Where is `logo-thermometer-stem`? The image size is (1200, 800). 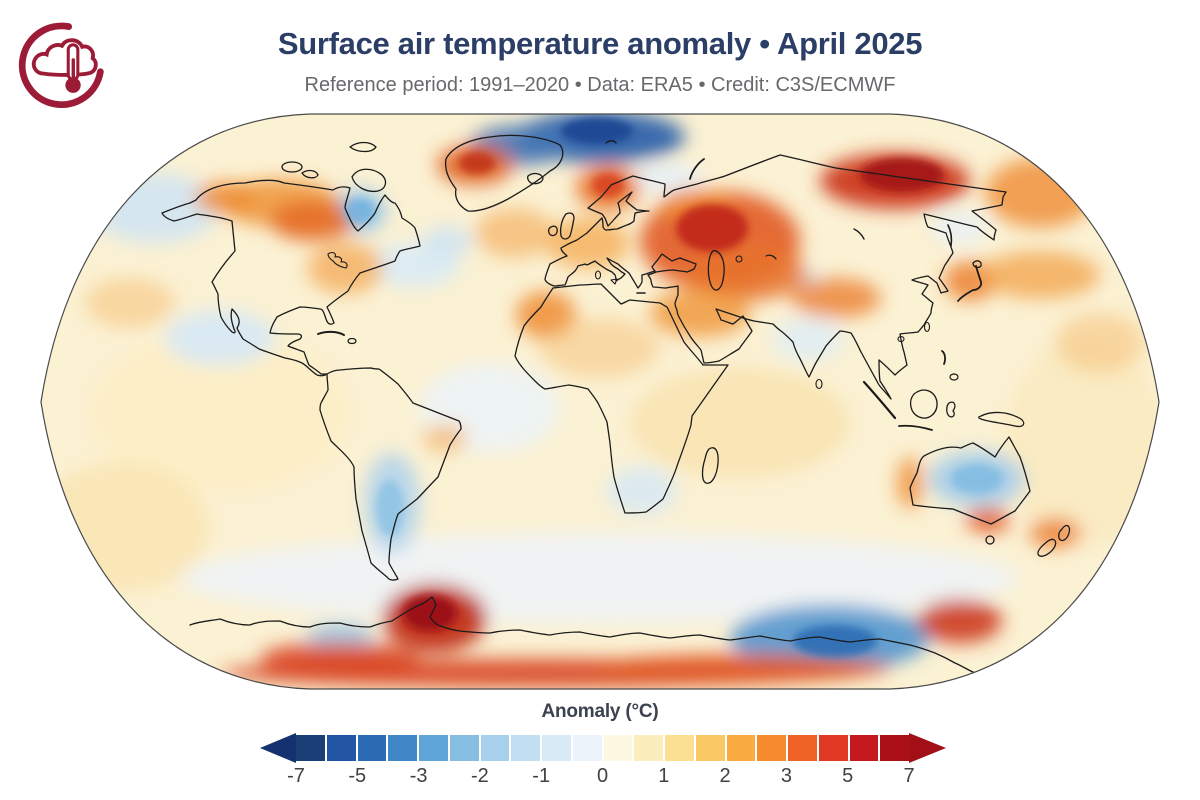 logo-thermometer-stem is located at coordinates (73, 71).